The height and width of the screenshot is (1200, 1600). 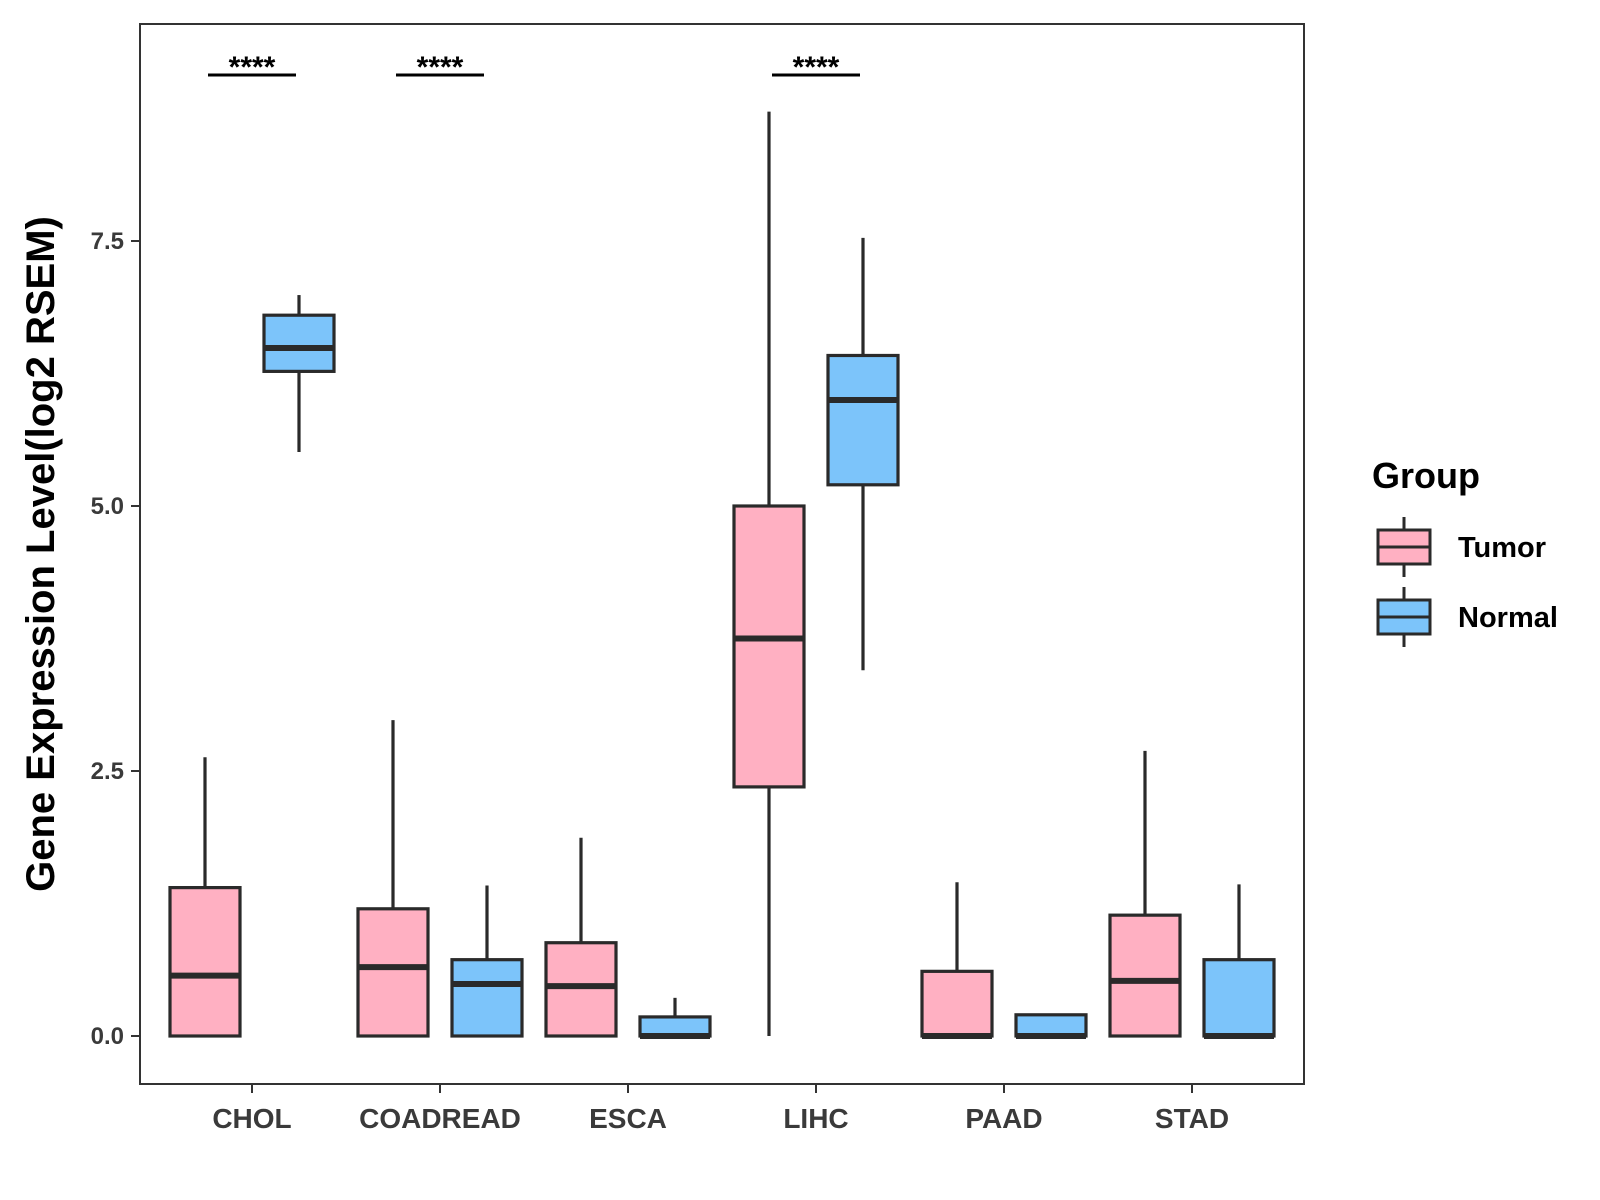 I want to click on box-normal-coadread, so click(x=487, y=961).